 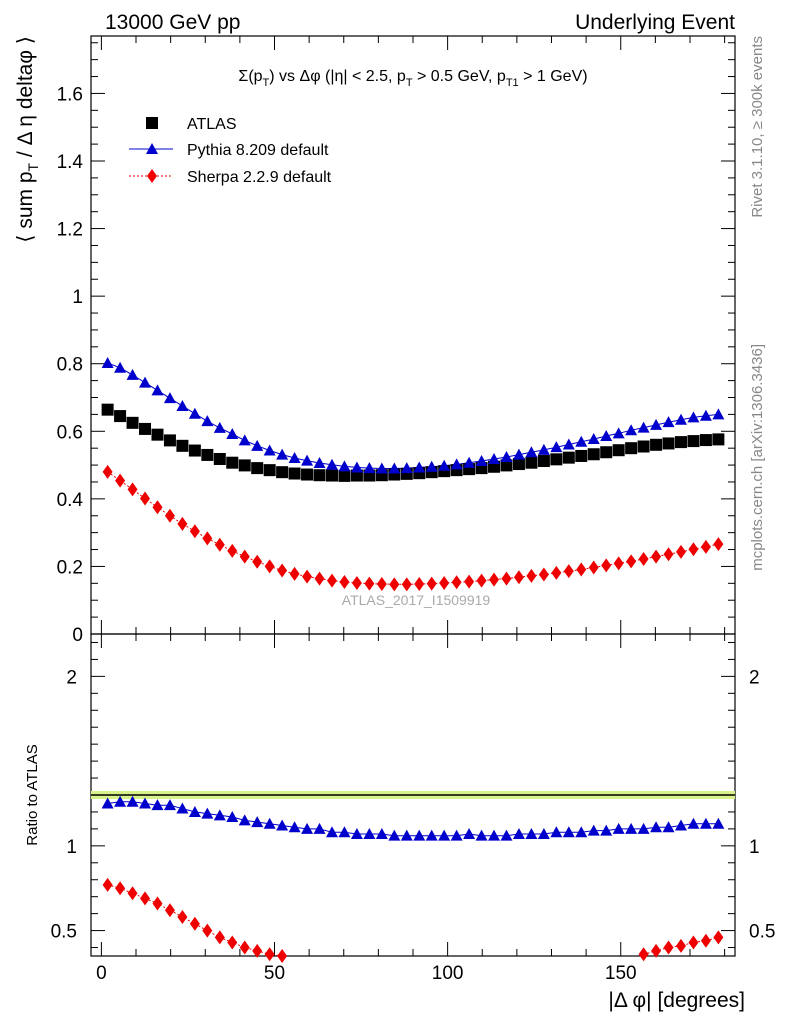 I want to click on y-tick-label: 1, so click(x=77, y=297).